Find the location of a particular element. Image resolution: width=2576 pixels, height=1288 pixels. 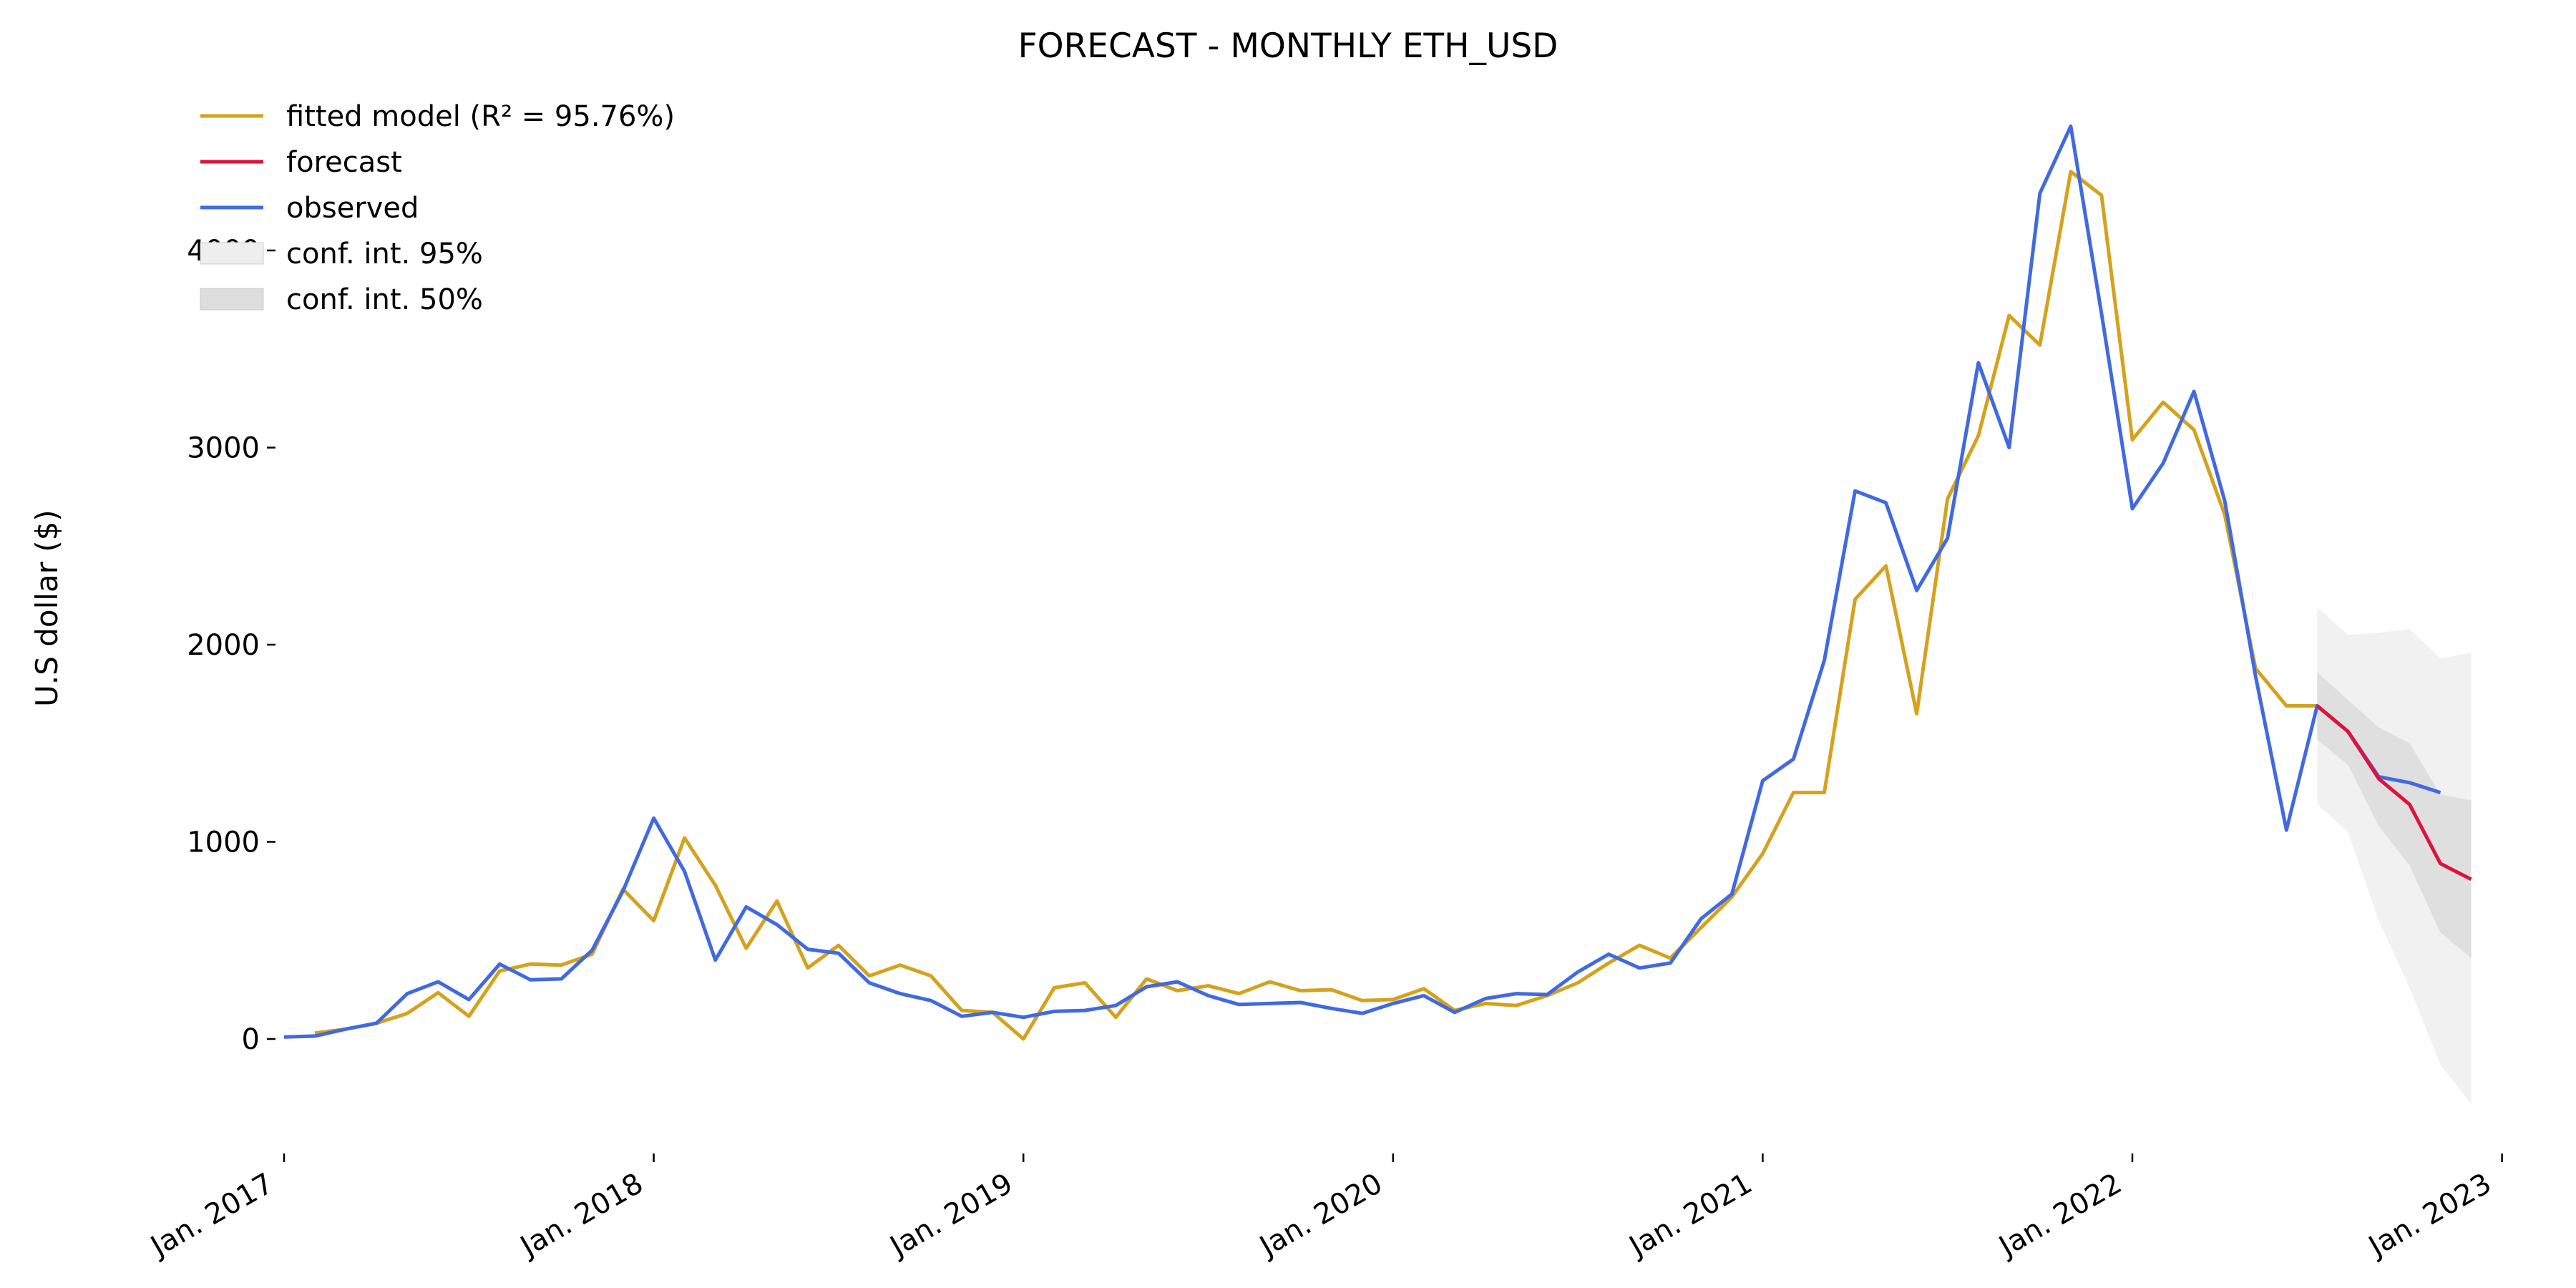

x-tick-label: Jan. 2019 is located at coordinates (950, 1215).